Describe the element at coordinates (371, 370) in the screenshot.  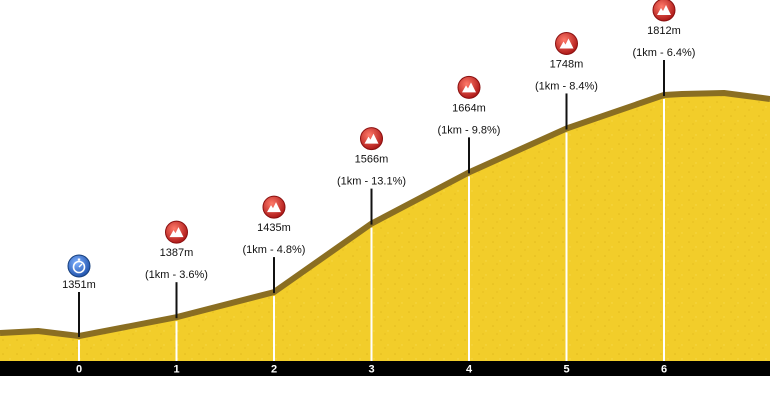
I see `km-tick-label: 3` at that location.